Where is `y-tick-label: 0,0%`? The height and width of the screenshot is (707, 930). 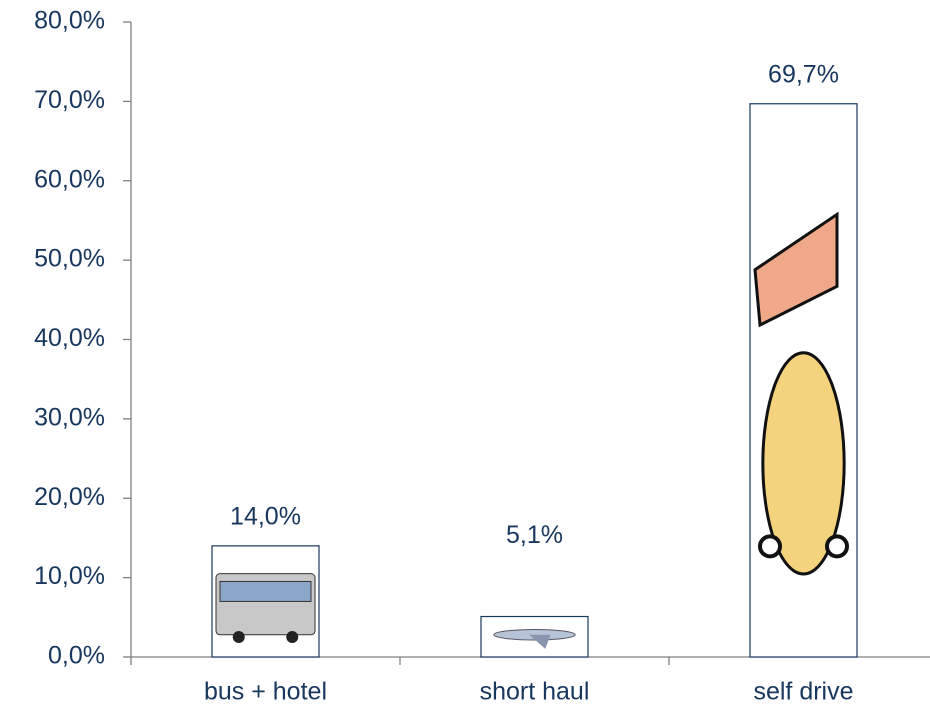 y-tick-label: 0,0% is located at coordinates (76, 656).